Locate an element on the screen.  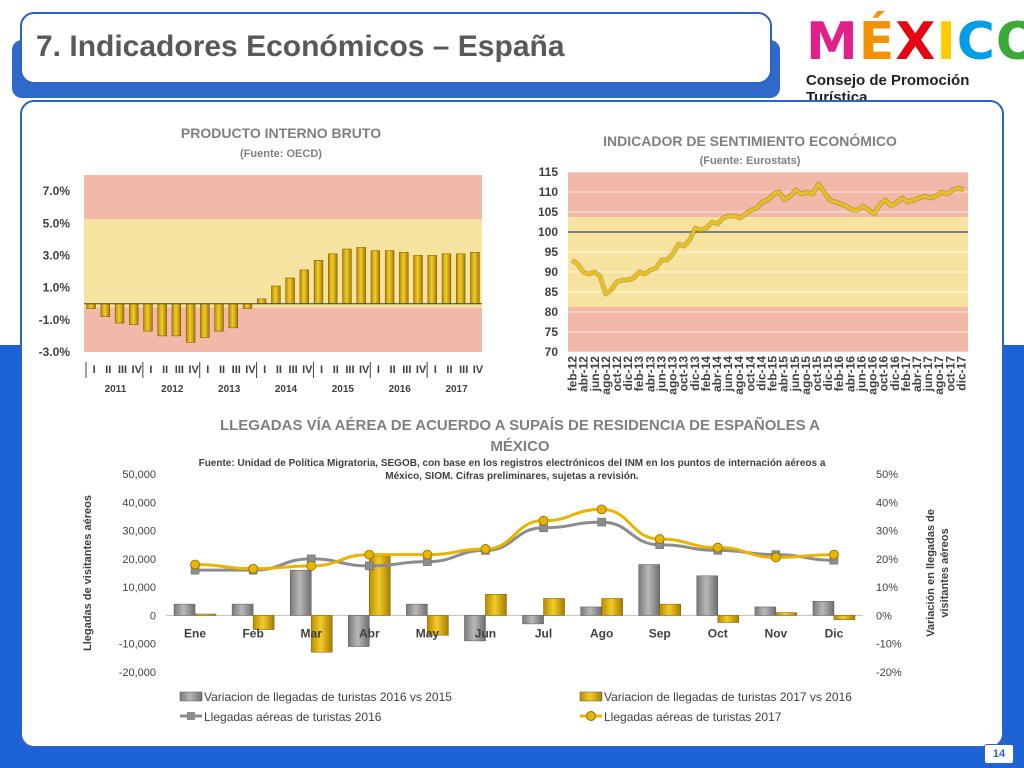
arrivals-ytick-right: -10% is located at coordinates (889, 645).